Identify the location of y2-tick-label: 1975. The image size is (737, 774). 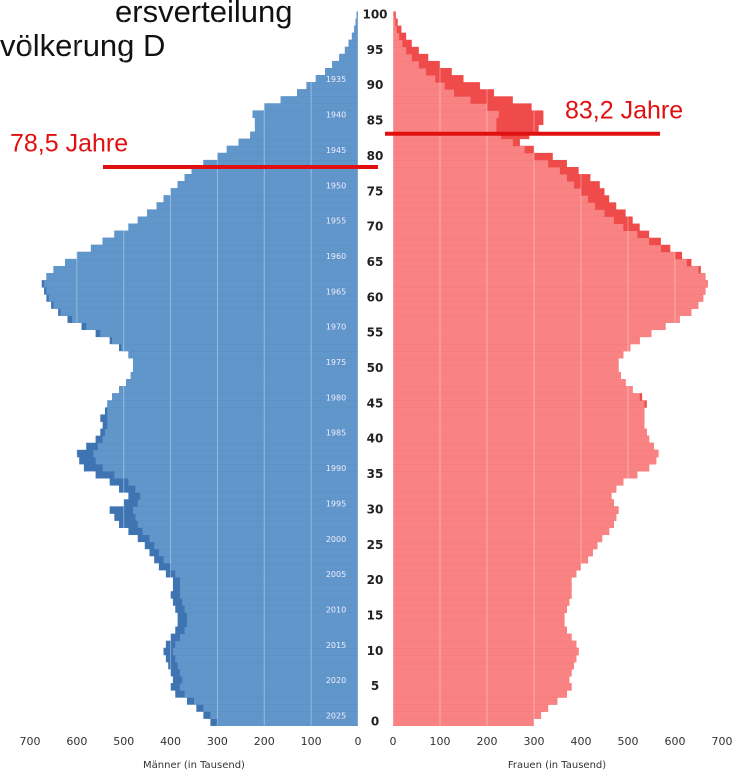
(336, 362).